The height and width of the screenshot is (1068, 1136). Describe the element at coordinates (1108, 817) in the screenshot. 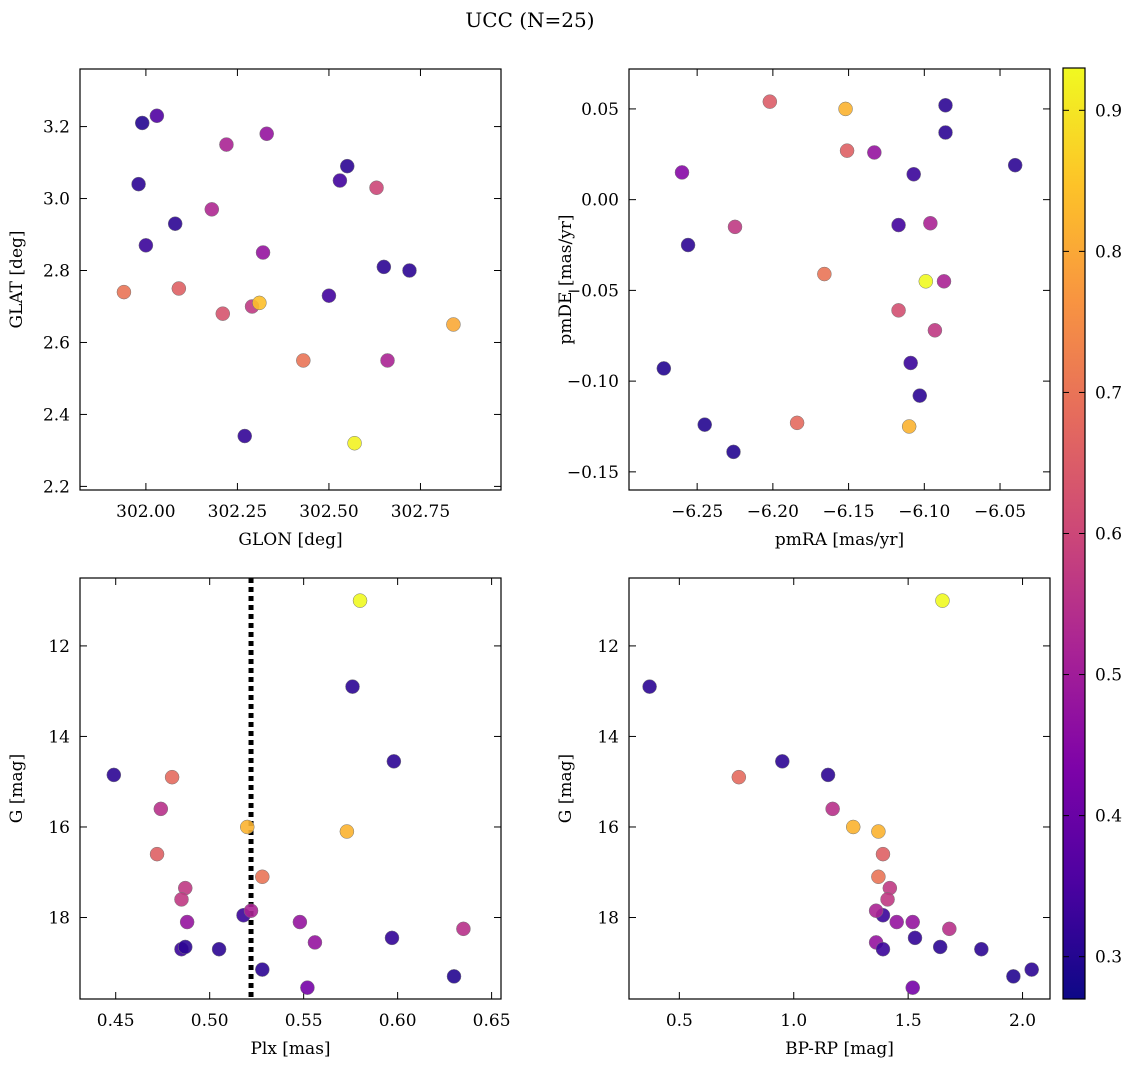

I see `colorbar-tick-label: 0.4` at that location.